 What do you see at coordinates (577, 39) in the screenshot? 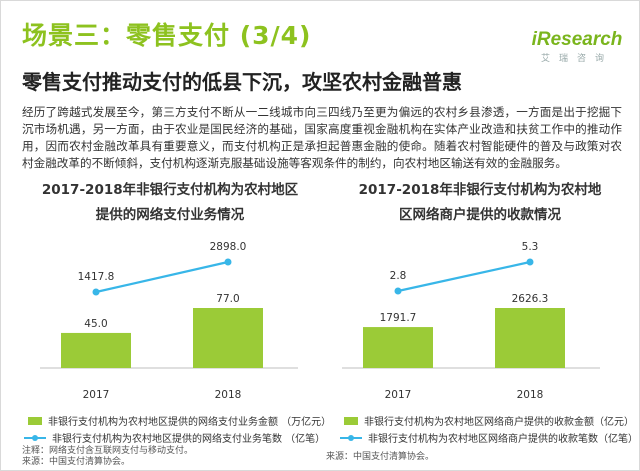
I see `logo-main-text: iResearch` at bounding box center [577, 39].